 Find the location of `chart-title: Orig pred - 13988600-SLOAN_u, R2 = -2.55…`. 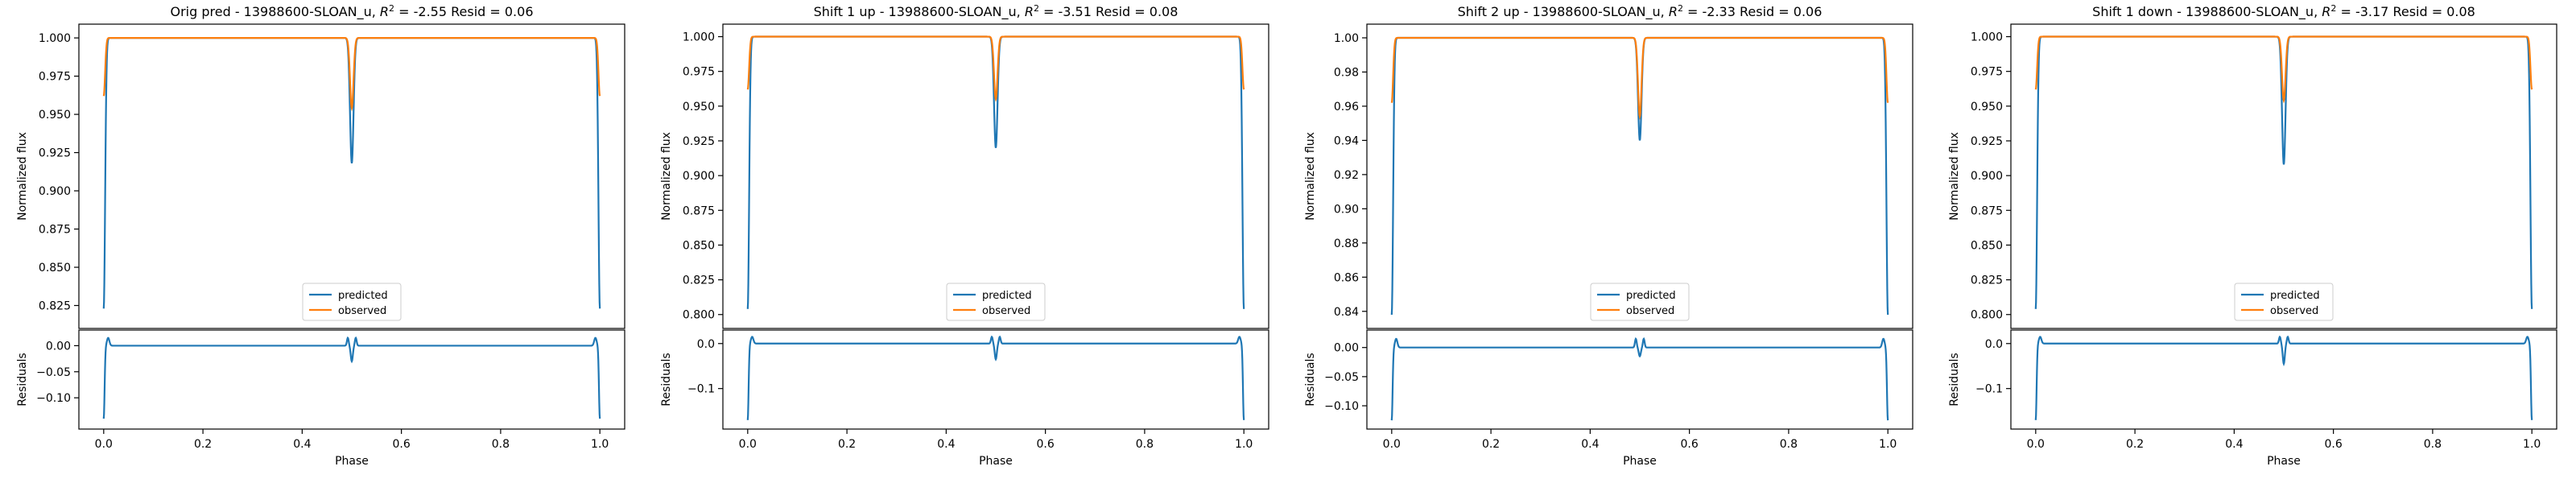

chart-title: Orig pred - 13988600-SLOAN_u, R2 = -2.55… is located at coordinates (351, 12).